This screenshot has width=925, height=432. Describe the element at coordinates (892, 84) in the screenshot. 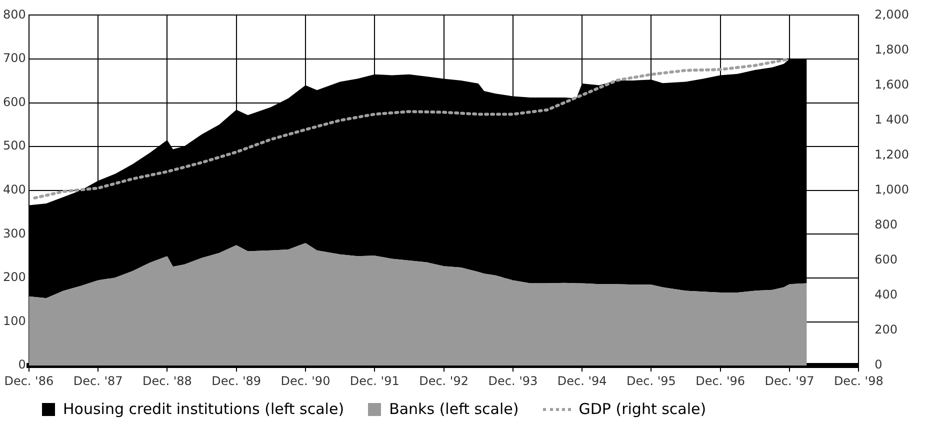

I see `y2-tick-label: 1,600` at that location.